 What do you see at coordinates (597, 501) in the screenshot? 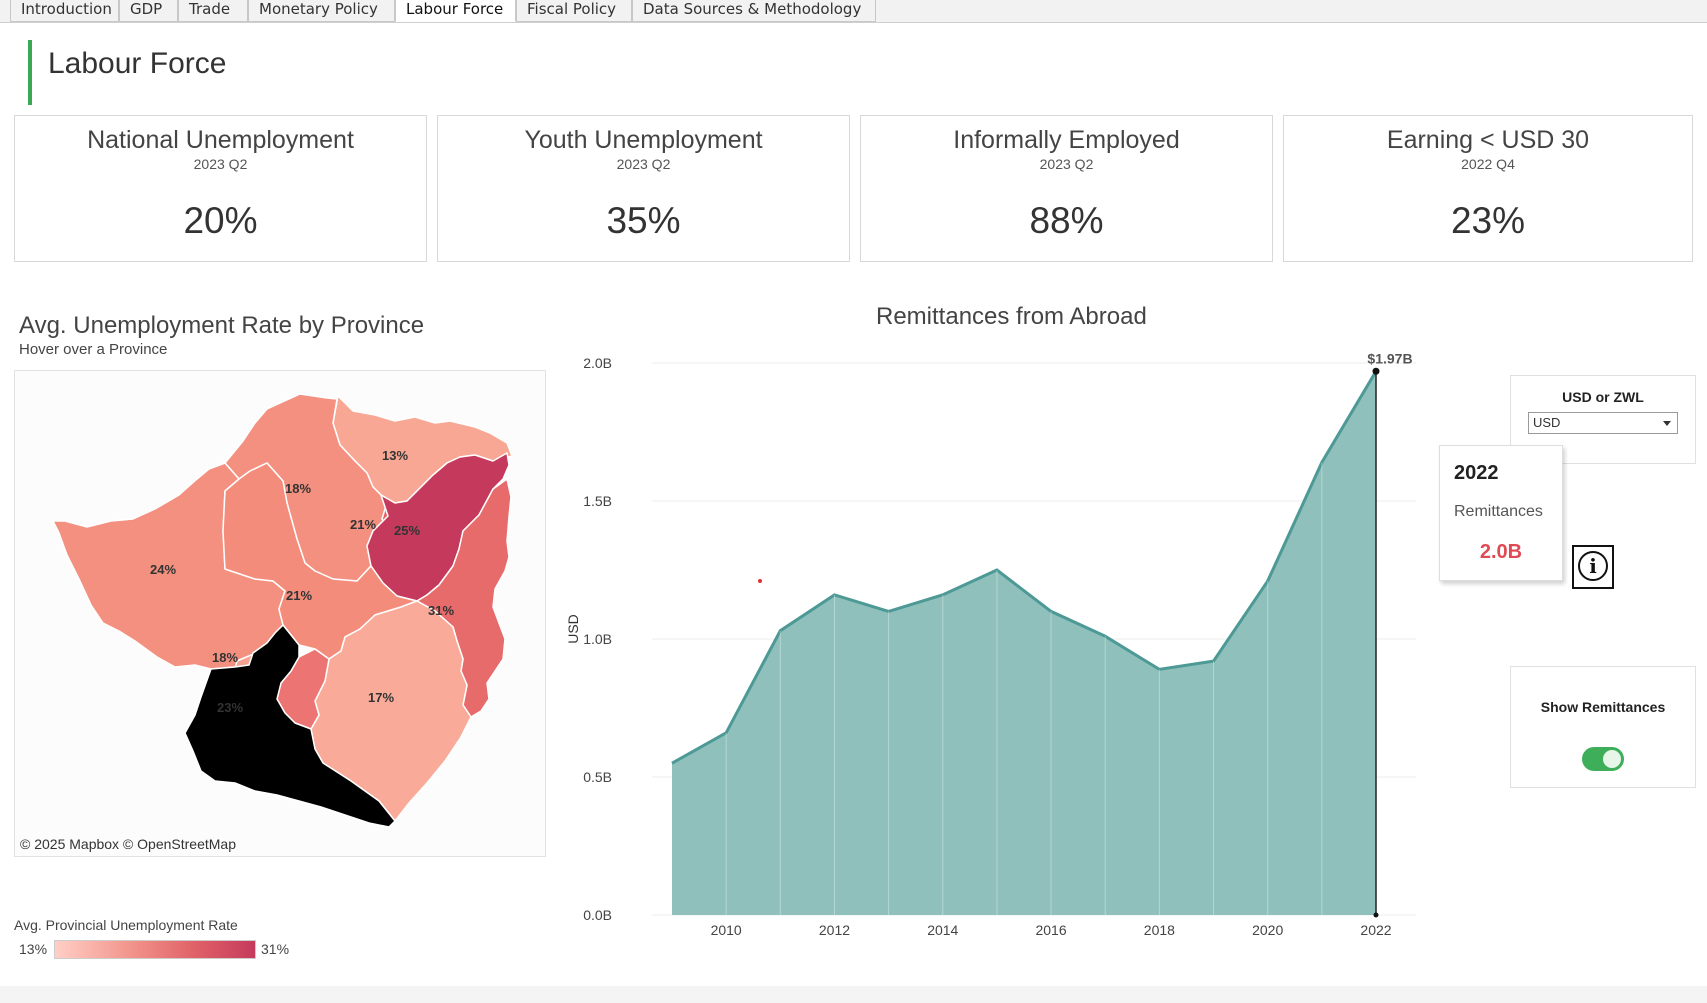
I see `y-tick-label: 1.5B` at bounding box center [597, 501].